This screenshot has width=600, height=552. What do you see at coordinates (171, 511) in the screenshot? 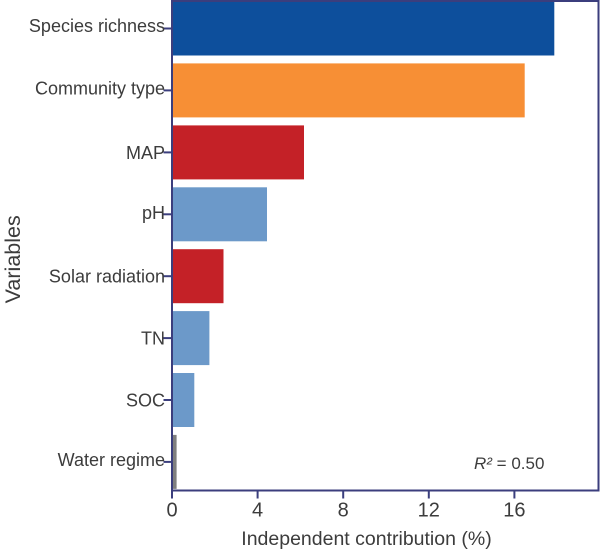
I see `svg-text: 0` at bounding box center [171, 511].